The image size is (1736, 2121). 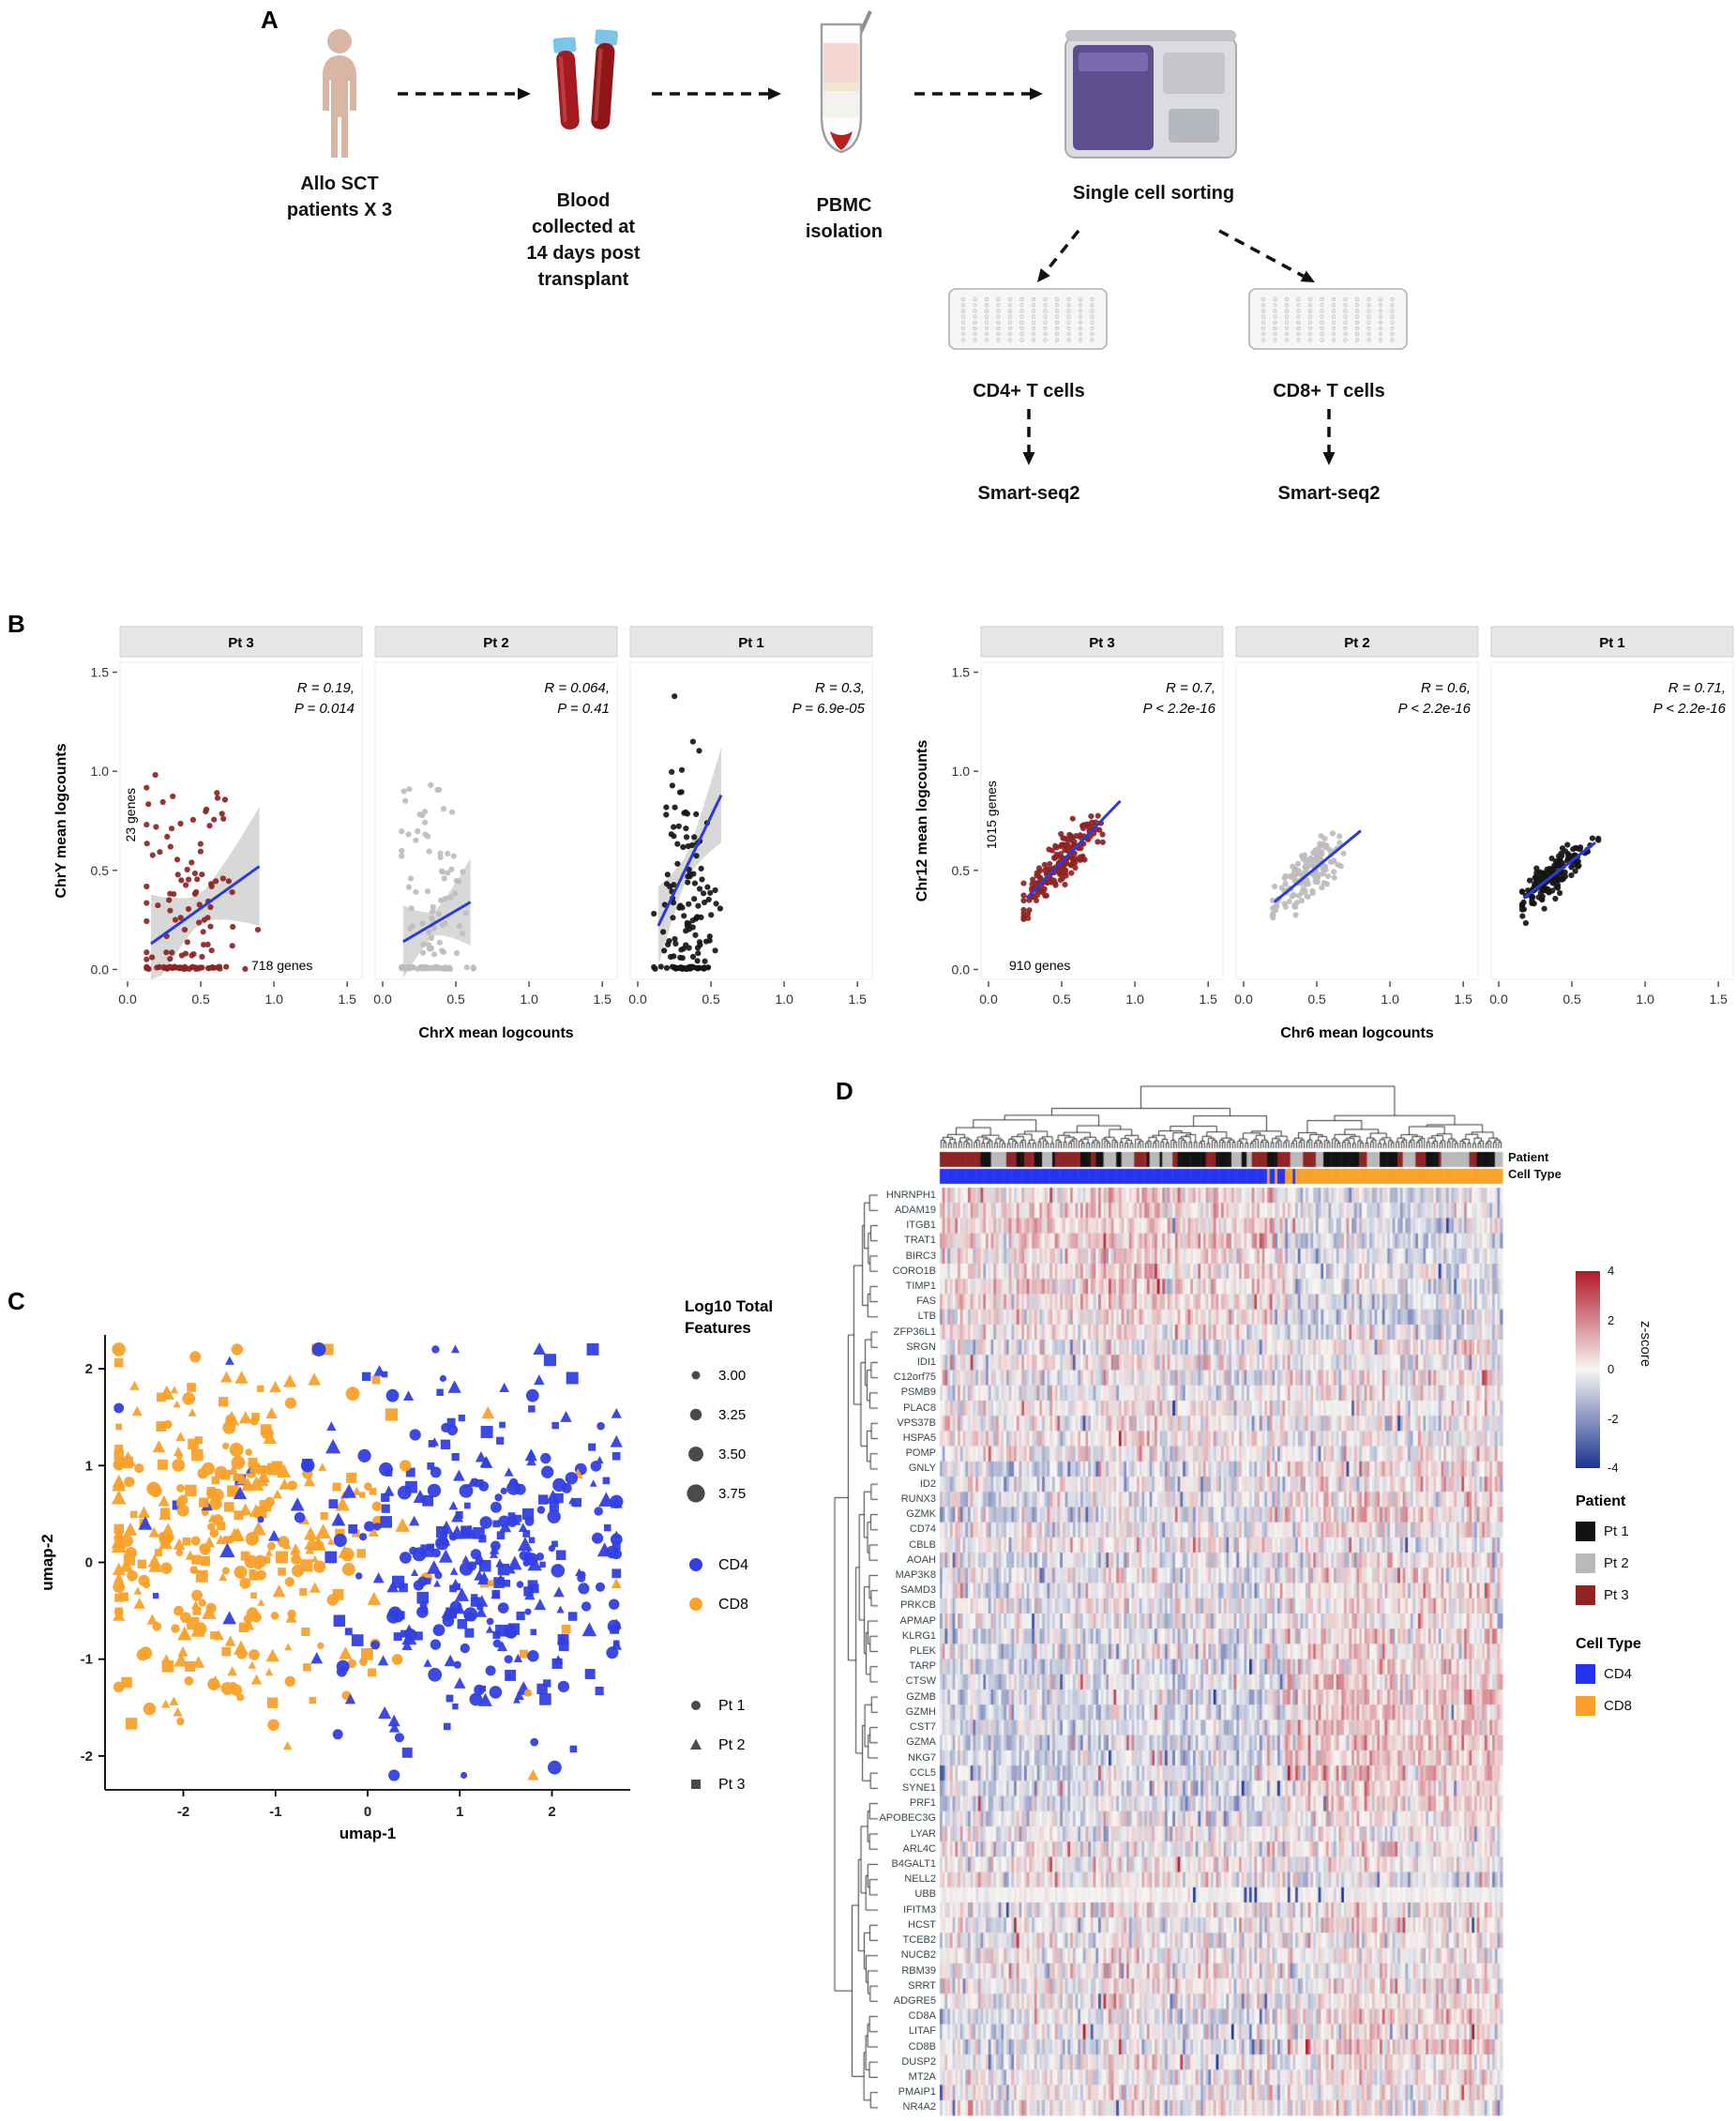 What do you see at coordinates (368, 1833) in the screenshot?
I see `x-axis-title: umap-1` at bounding box center [368, 1833].